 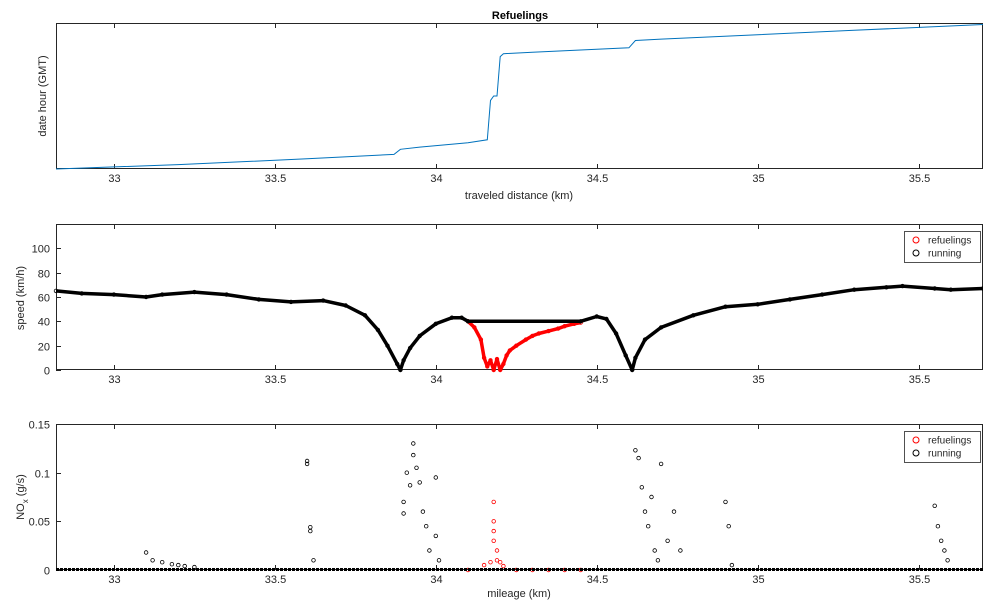 I want to click on y-axis-label: NOx (g/s), so click(x=22, y=497).